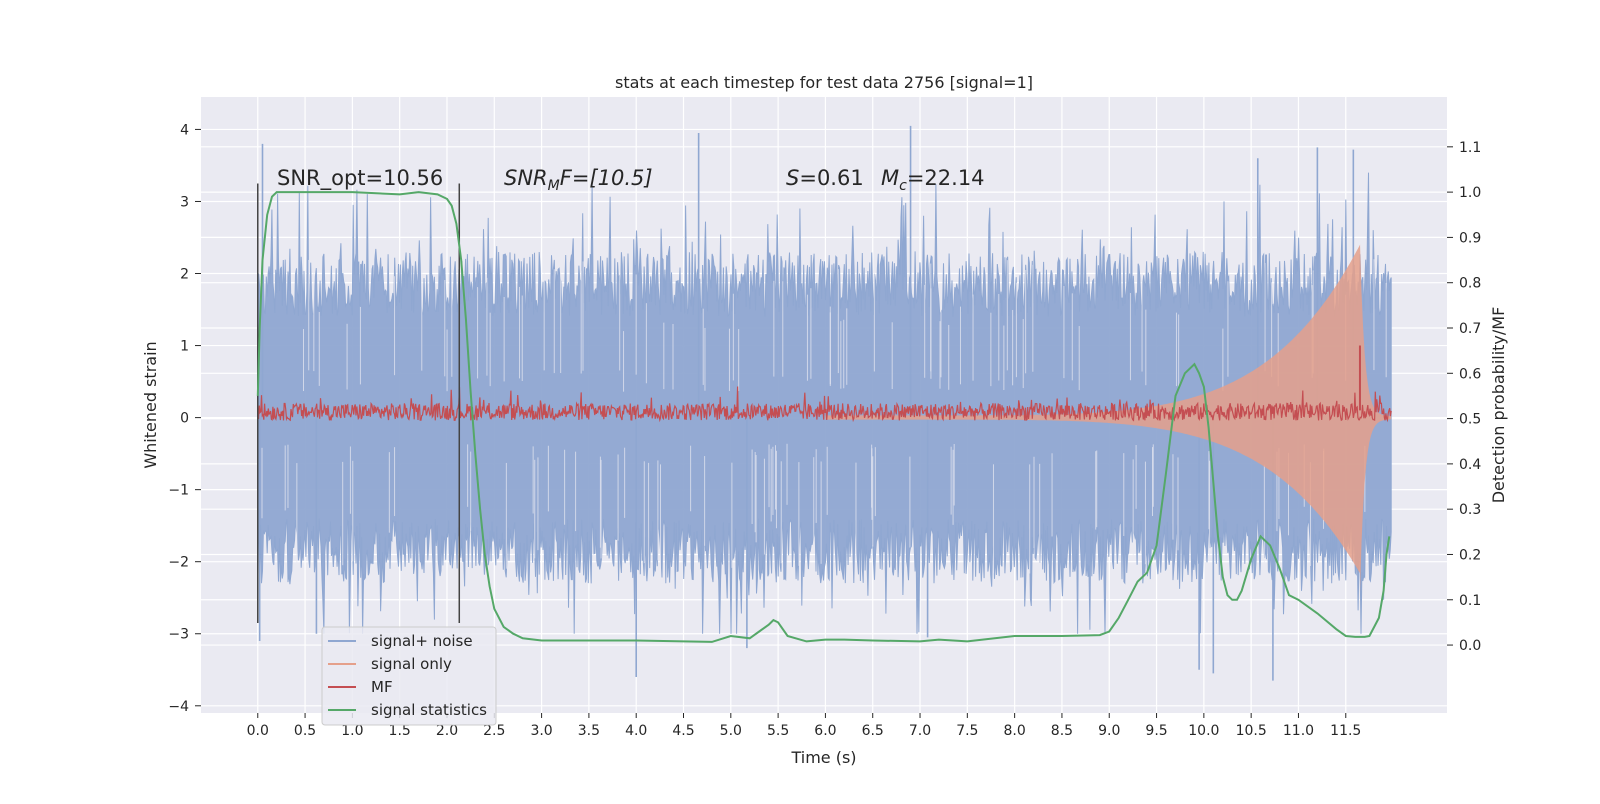 This screenshot has height=804, width=1600. I want to click on y-tick-label: 2, so click(184, 275).